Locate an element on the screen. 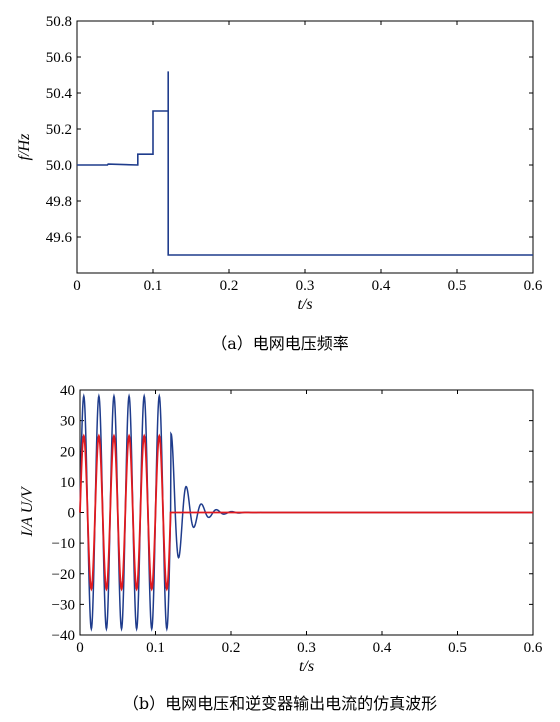 The width and height of the screenshot is (560, 722). y-tick-label: 0 is located at coordinates (72, 514).